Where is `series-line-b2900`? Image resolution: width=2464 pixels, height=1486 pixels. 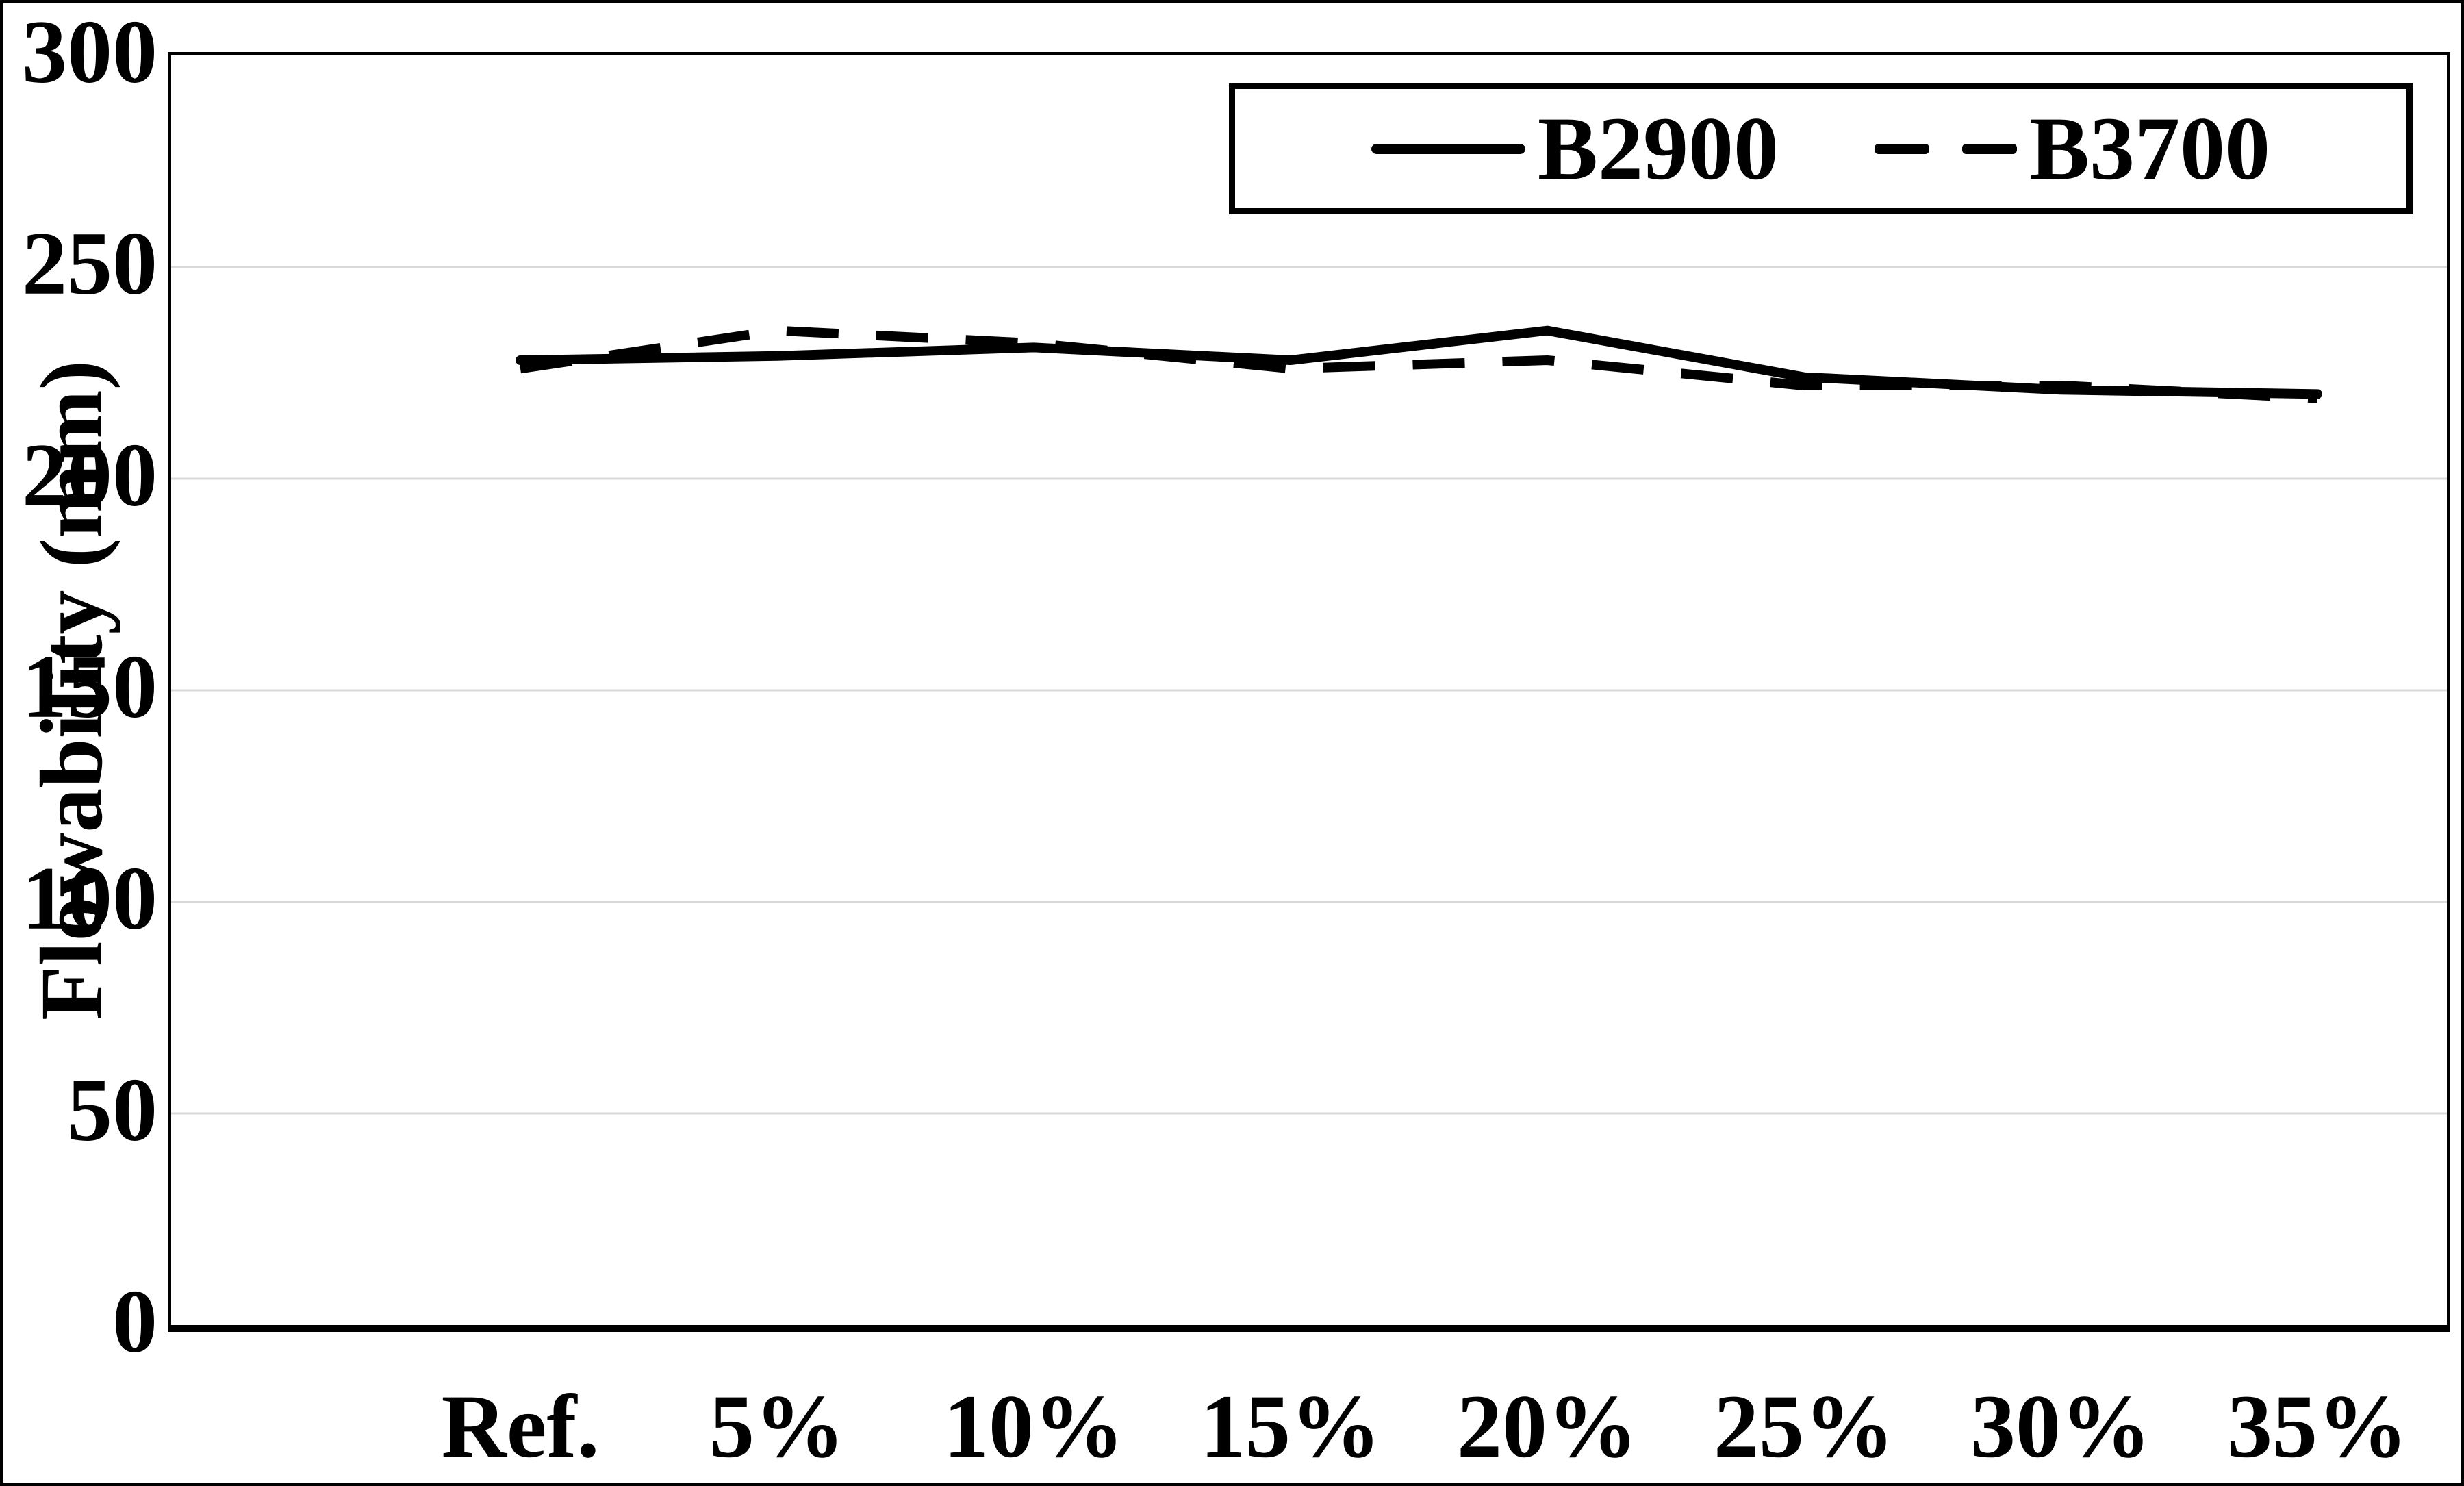 series-line-b2900 is located at coordinates (1419, 362).